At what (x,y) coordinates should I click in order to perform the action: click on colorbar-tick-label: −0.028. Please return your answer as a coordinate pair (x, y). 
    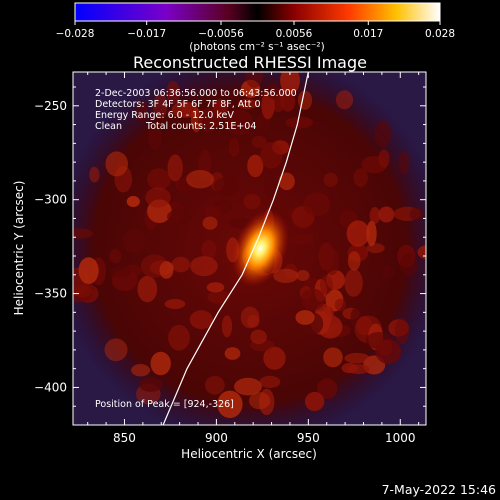
    Looking at the image, I should click on (75, 34).